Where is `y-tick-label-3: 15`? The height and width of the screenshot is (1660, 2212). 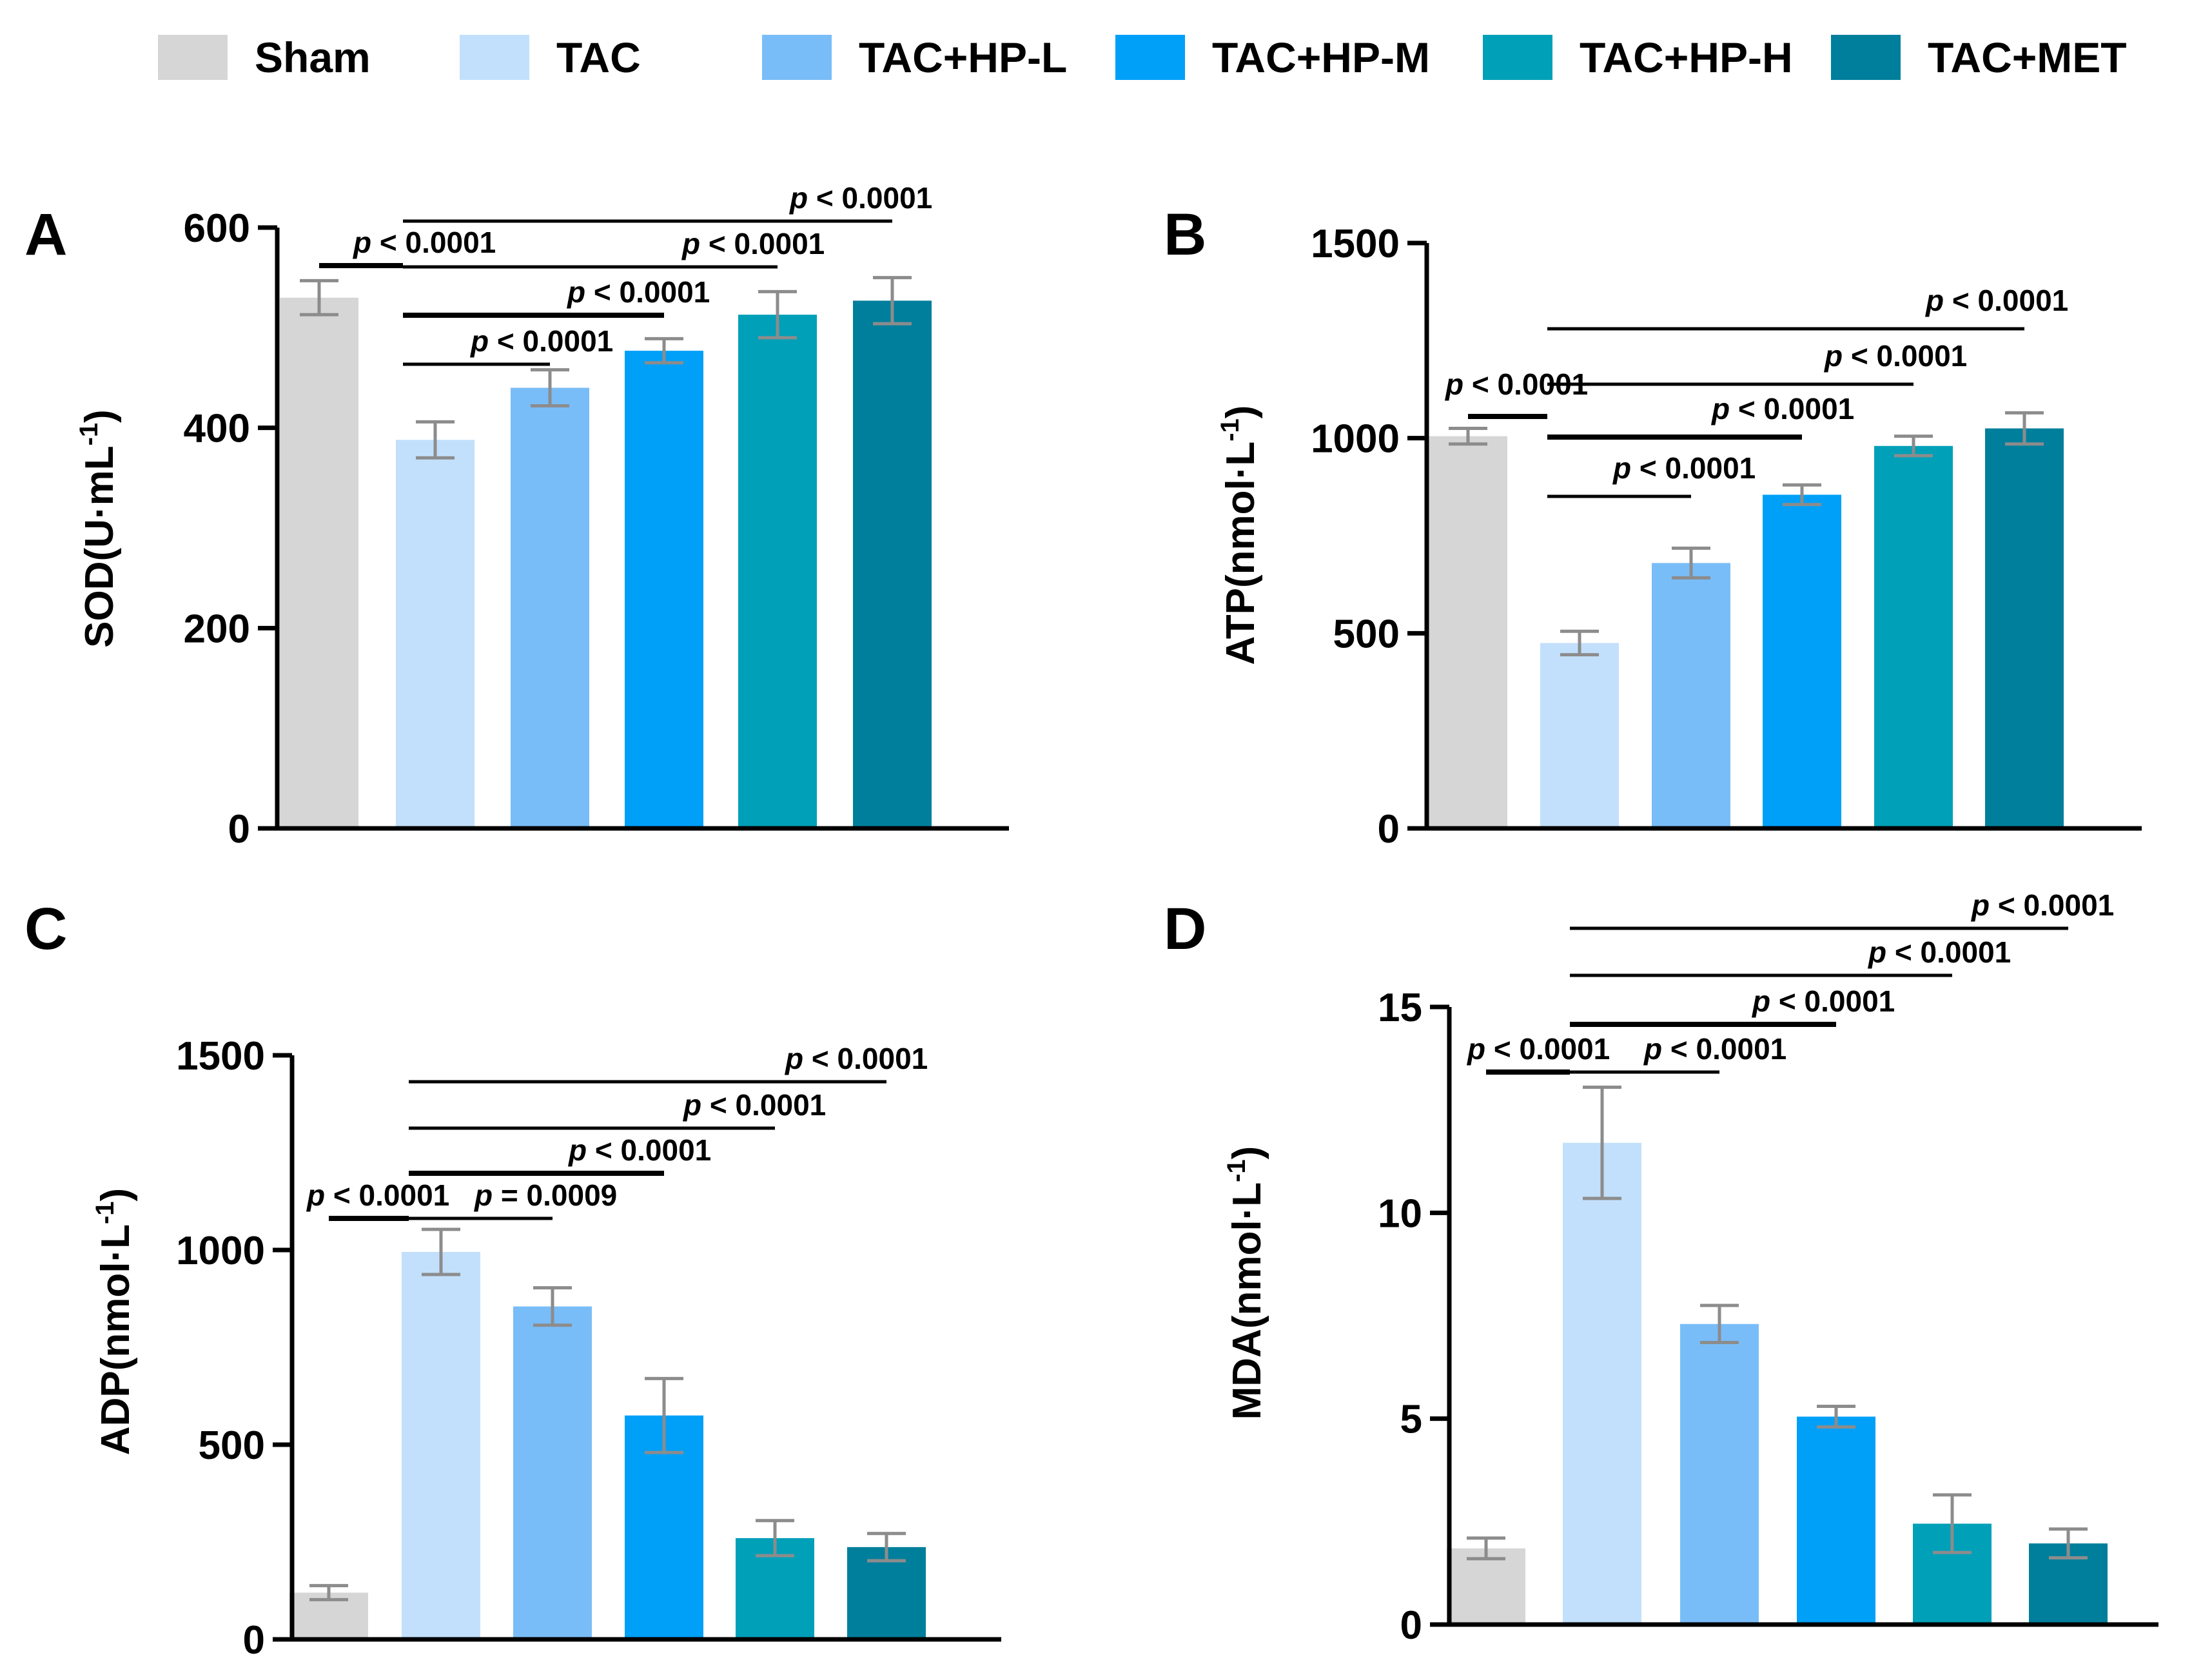 y-tick-label-3: 15 is located at coordinates (1400, 1008).